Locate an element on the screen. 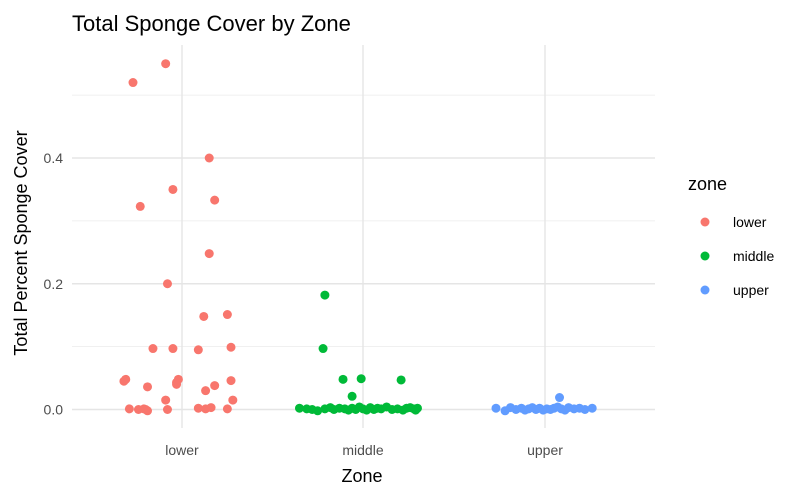  legend-items: lower middle upper is located at coordinates (737, 256).